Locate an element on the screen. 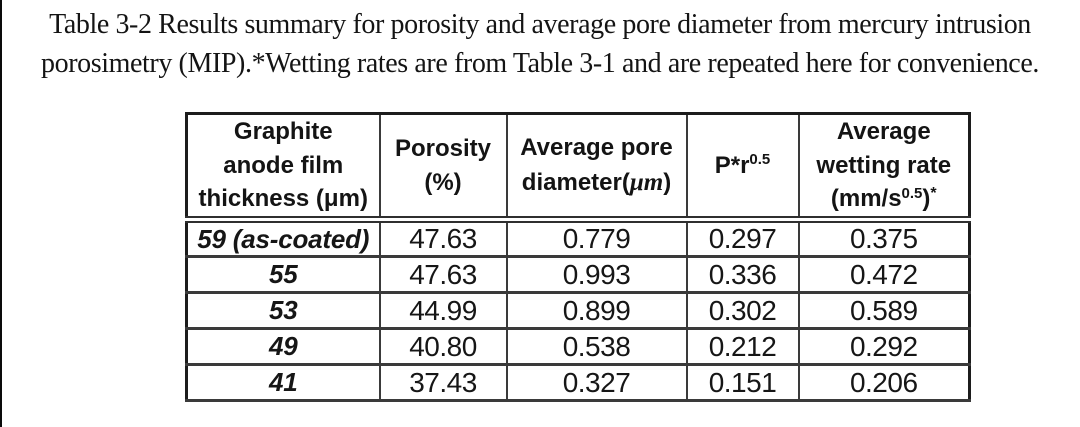 This screenshot has width=1080, height=427. table-row: 59 (as-coated) 47.63 0.779 0.297 0.375 is located at coordinates (578, 238).